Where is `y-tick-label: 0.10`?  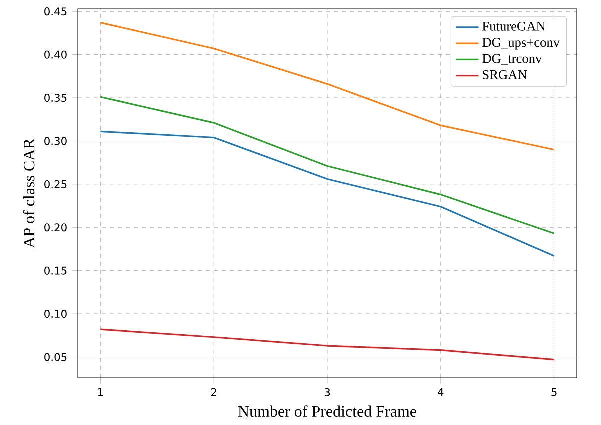 y-tick-label: 0.10 is located at coordinates (55, 314).